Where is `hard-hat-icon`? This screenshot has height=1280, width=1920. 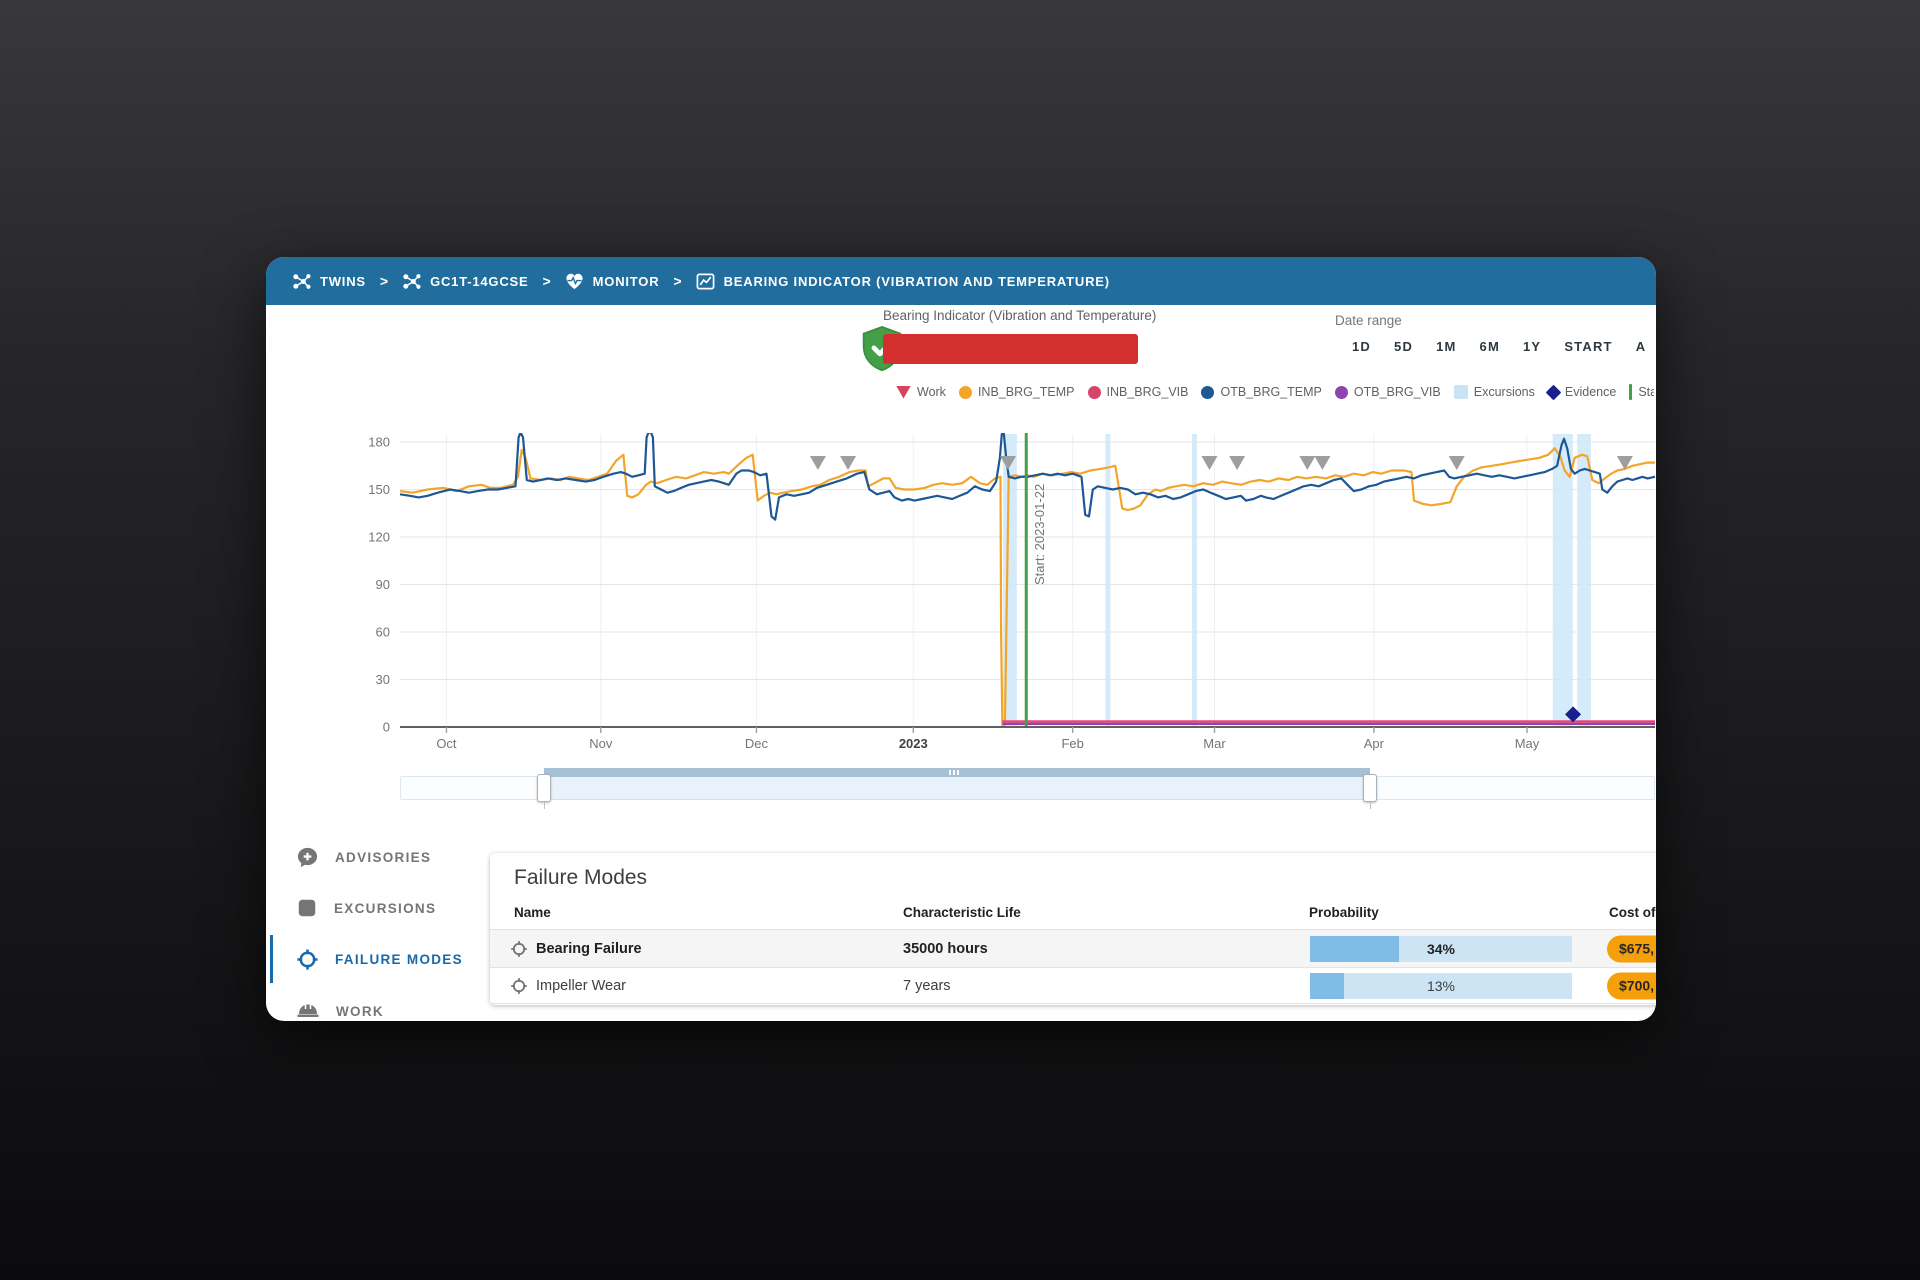 hard-hat-icon is located at coordinates (308, 1010).